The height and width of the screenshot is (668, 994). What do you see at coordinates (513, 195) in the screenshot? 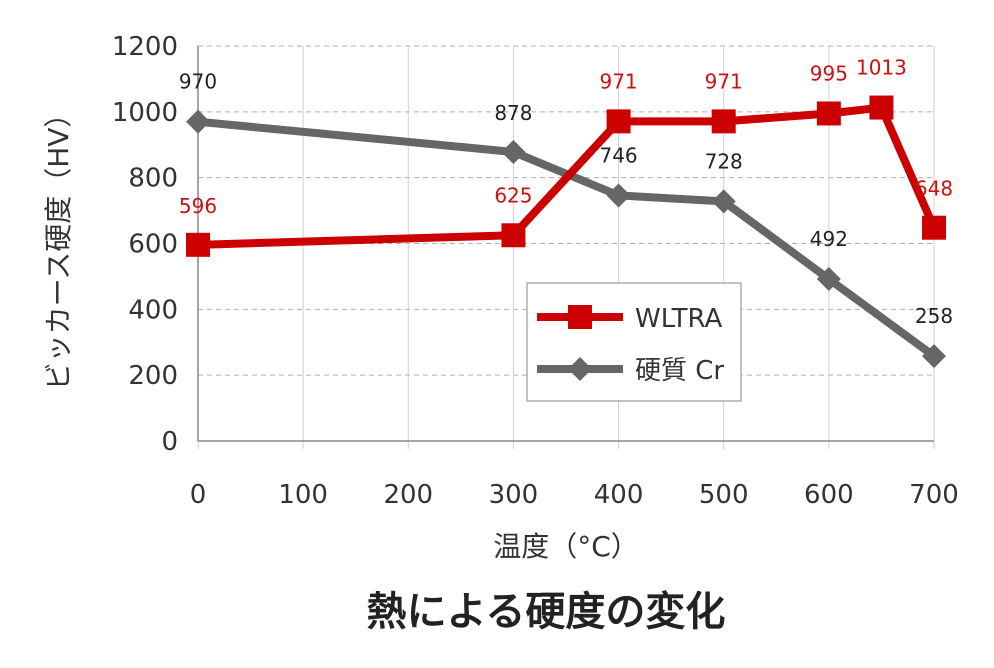
I see `data-label: 625` at bounding box center [513, 195].